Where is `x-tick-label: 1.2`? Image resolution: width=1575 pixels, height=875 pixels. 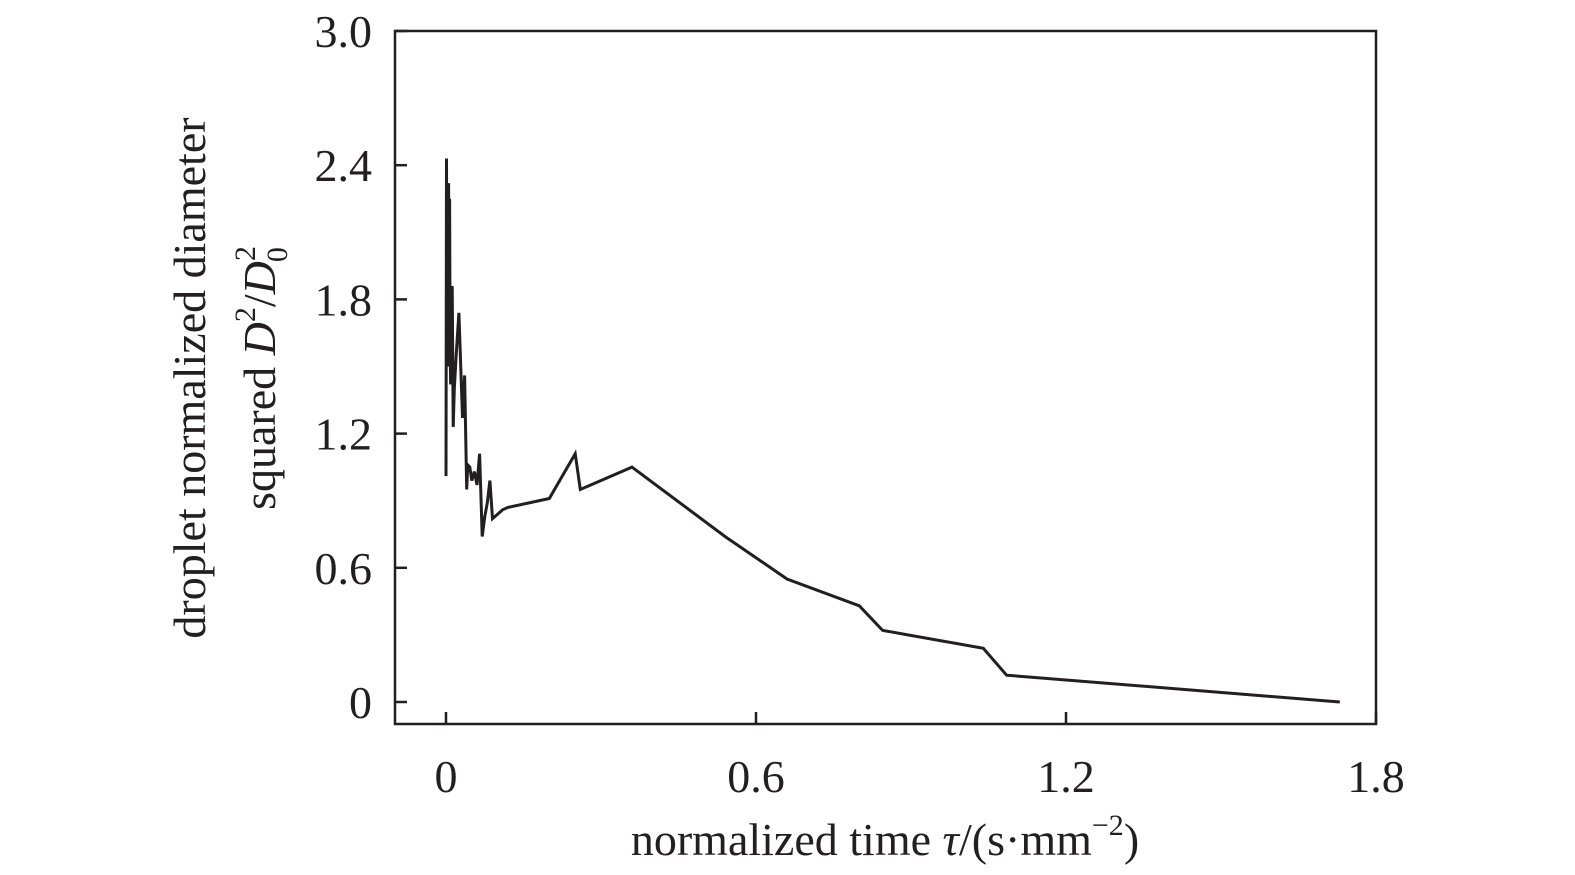
x-tick-label: 1.2 is located at coordinates (1066, 776).